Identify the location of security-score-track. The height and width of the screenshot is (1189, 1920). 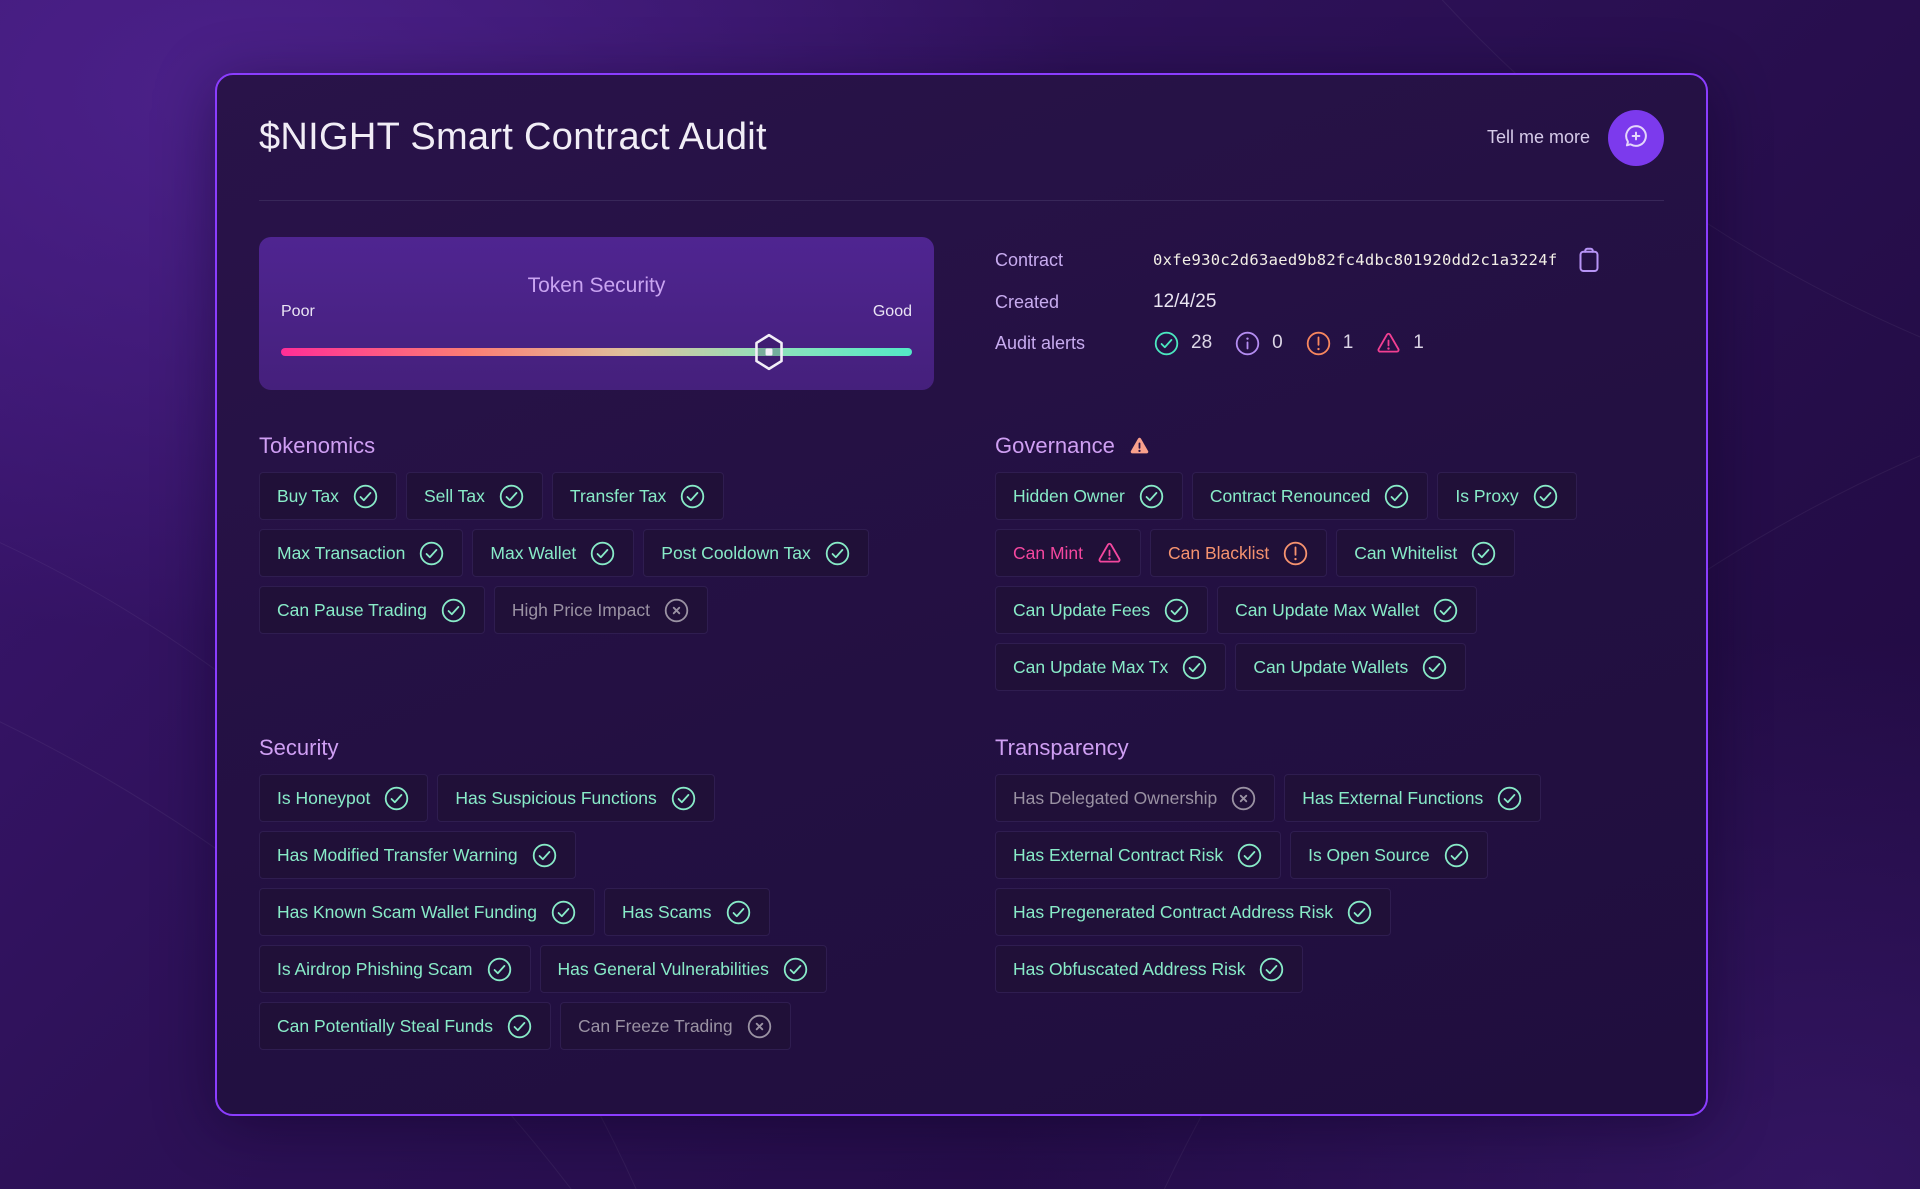
(596, 352).